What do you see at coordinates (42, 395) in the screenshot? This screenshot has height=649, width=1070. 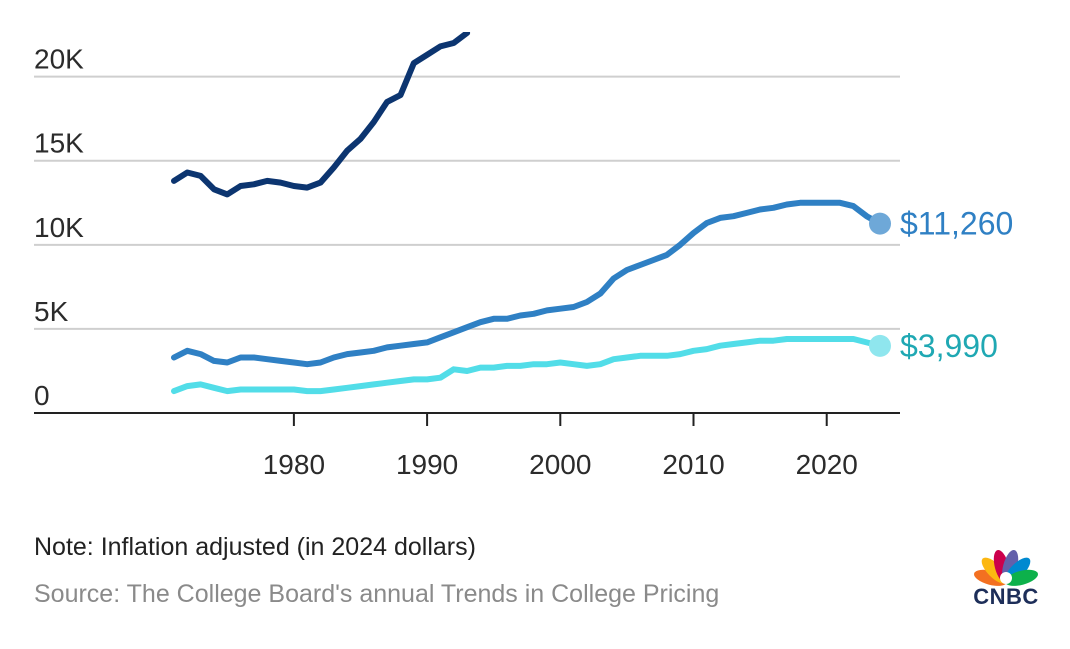 I see `y-tick-label: 0` at bounding box center [42, 395].